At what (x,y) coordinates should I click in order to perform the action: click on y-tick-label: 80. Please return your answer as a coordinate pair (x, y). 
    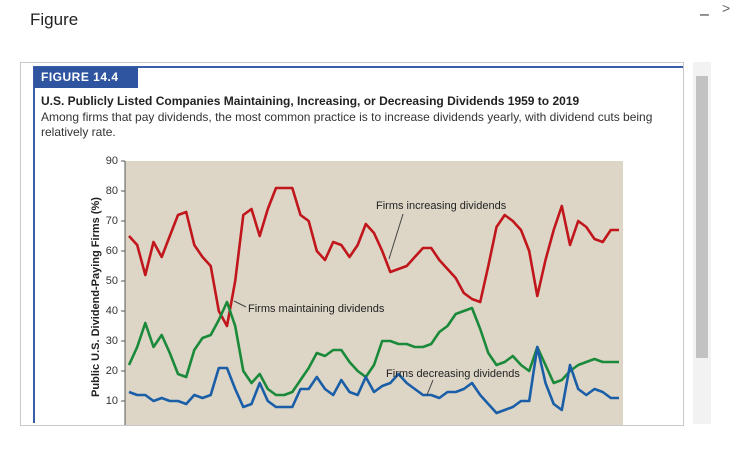
    Looking at the image, I should click on (112, 191).